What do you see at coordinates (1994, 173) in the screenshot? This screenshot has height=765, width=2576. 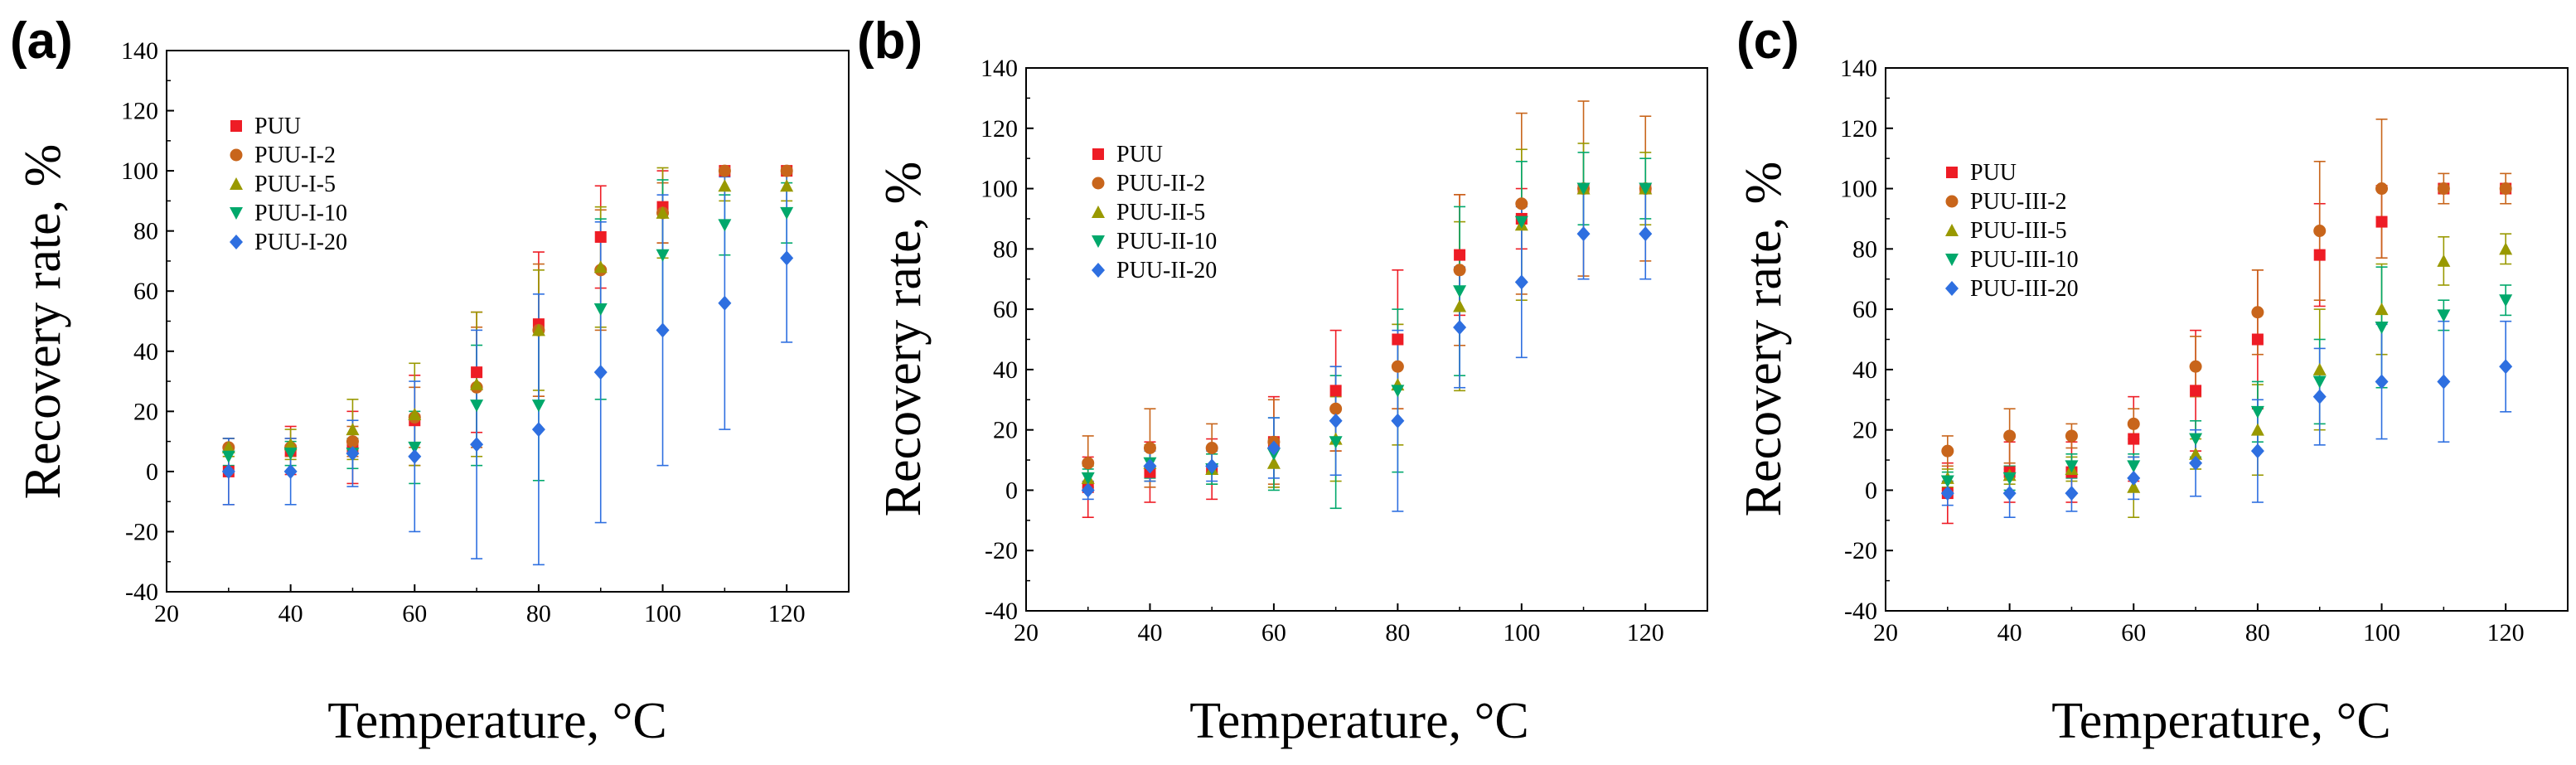 I see `legend-label: PUU` at bounding box center [1994, 173].